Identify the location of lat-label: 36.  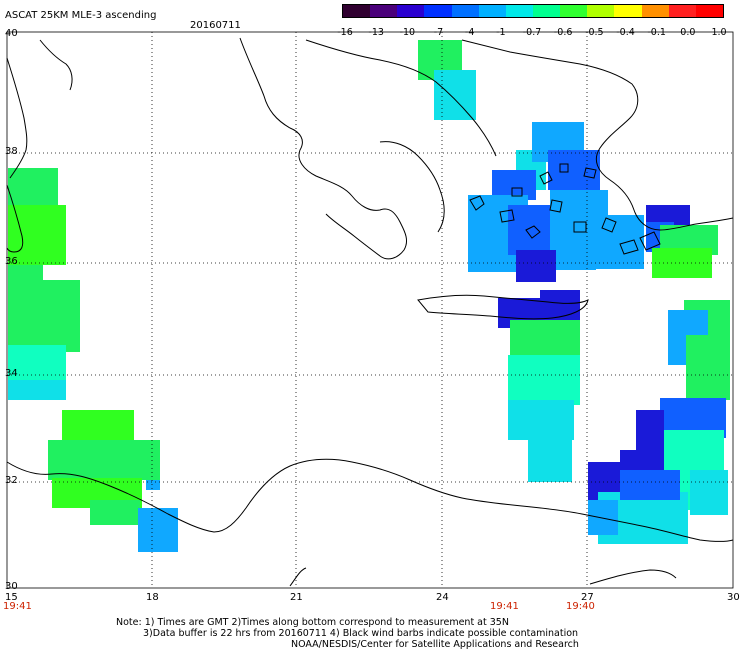
(11, 261).